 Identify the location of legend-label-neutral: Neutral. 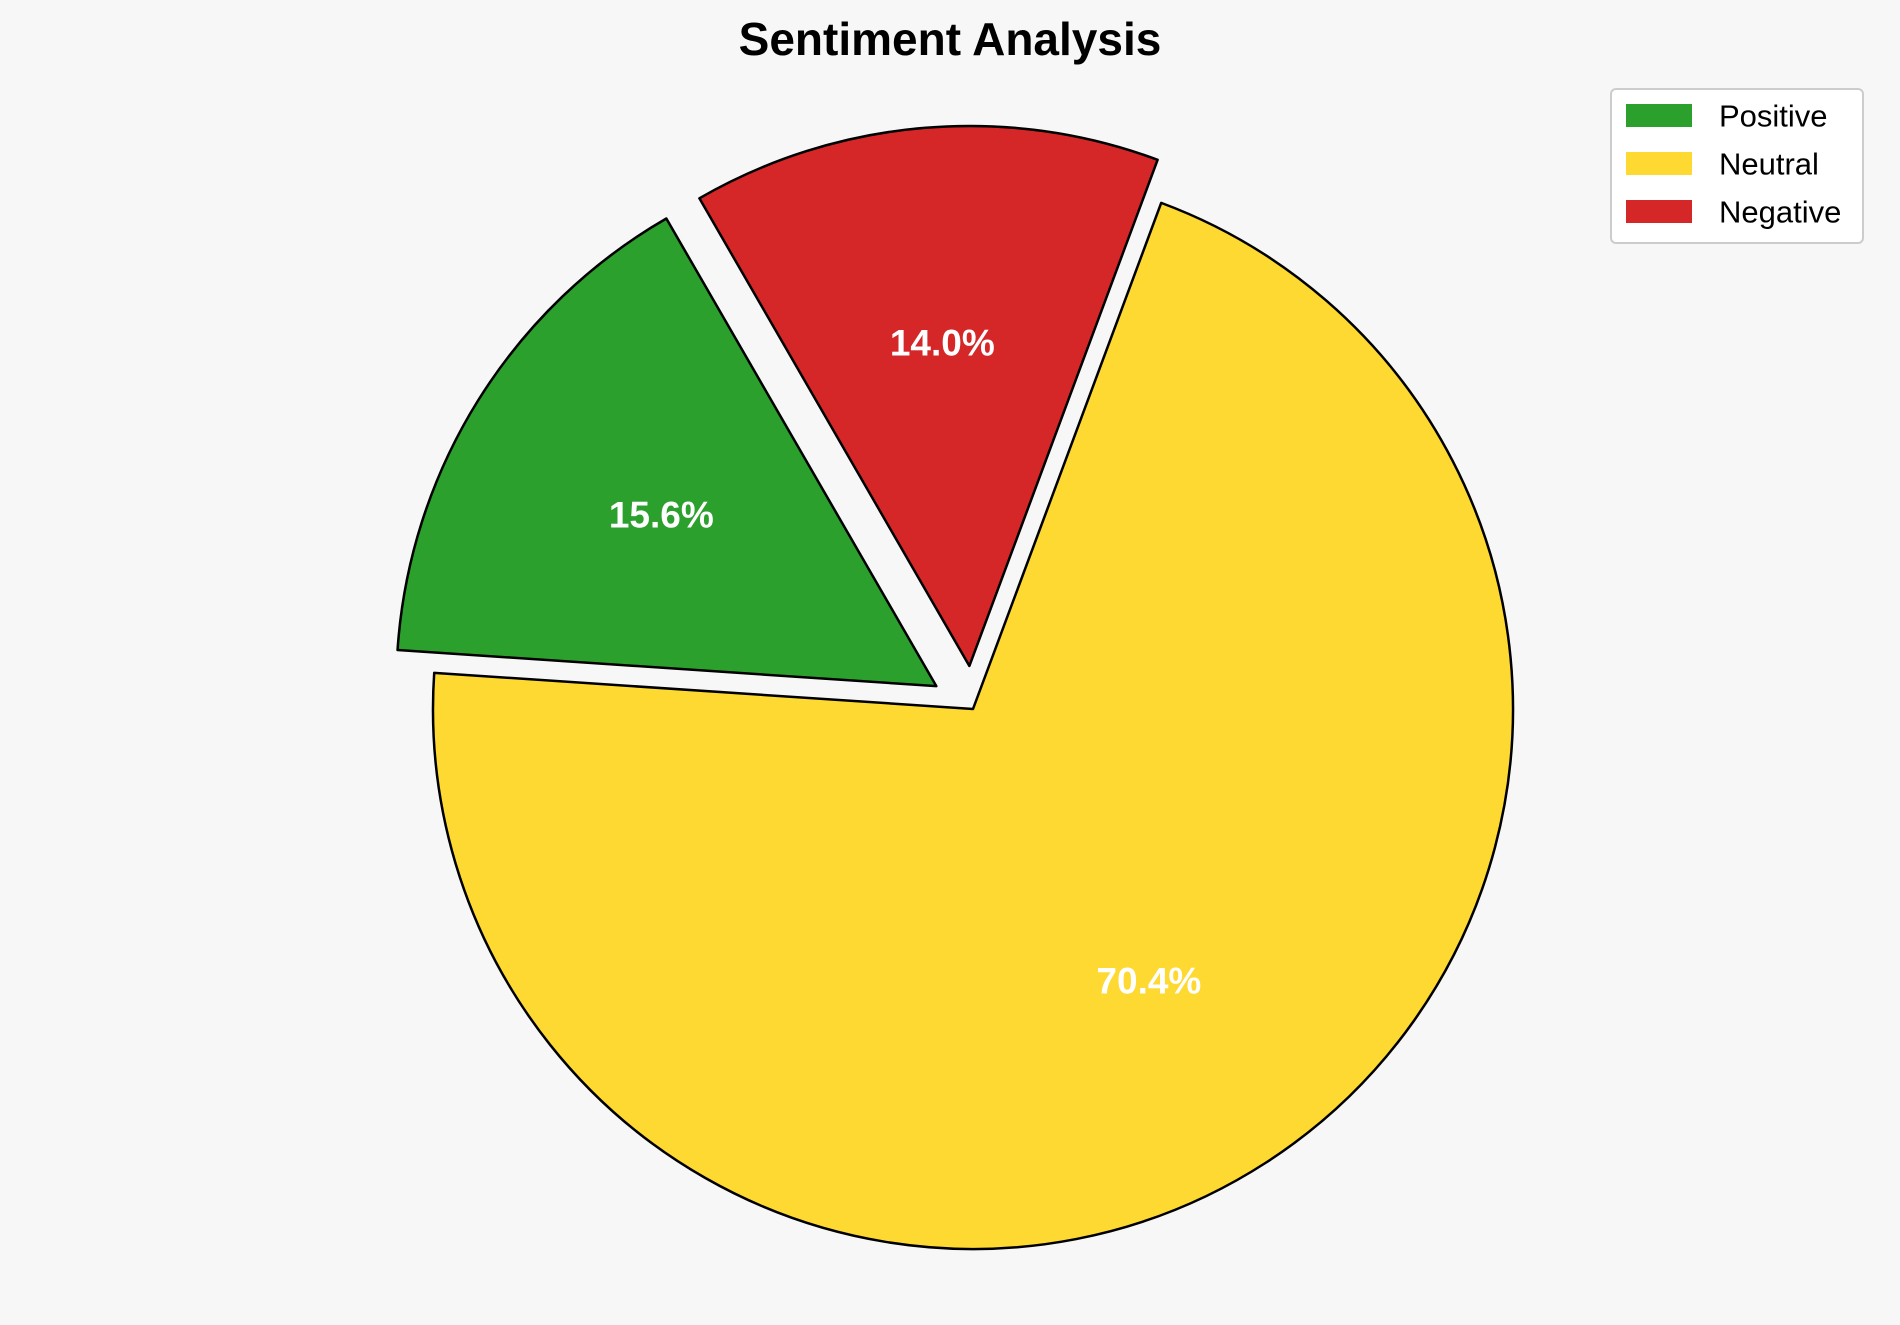
(1769, 164).